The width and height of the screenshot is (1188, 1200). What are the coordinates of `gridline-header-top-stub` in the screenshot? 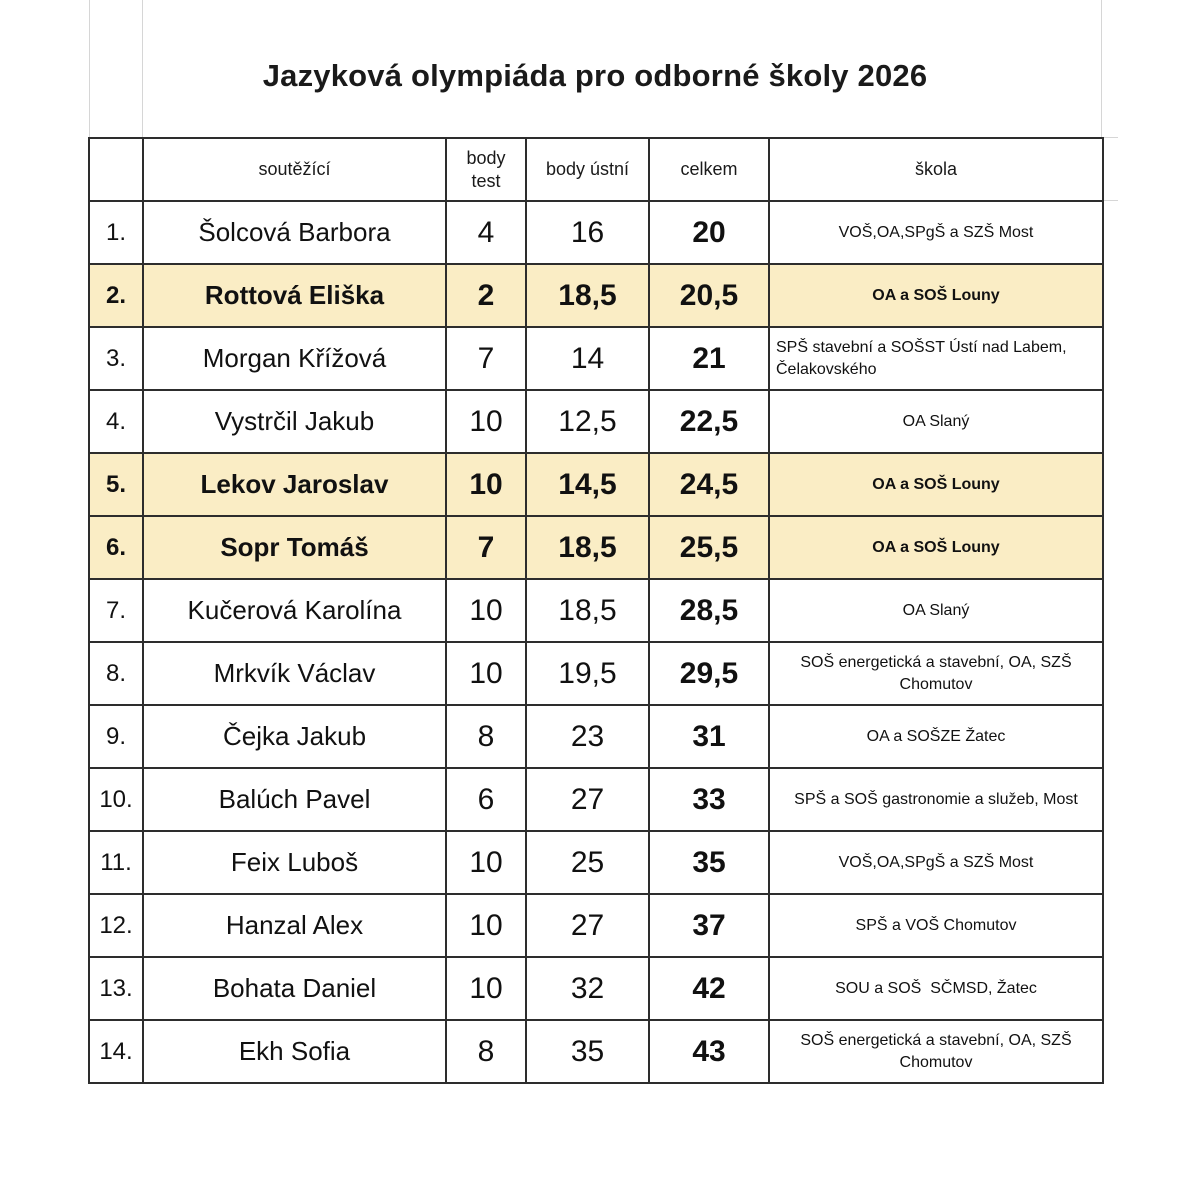 It's located at (1110, 137).